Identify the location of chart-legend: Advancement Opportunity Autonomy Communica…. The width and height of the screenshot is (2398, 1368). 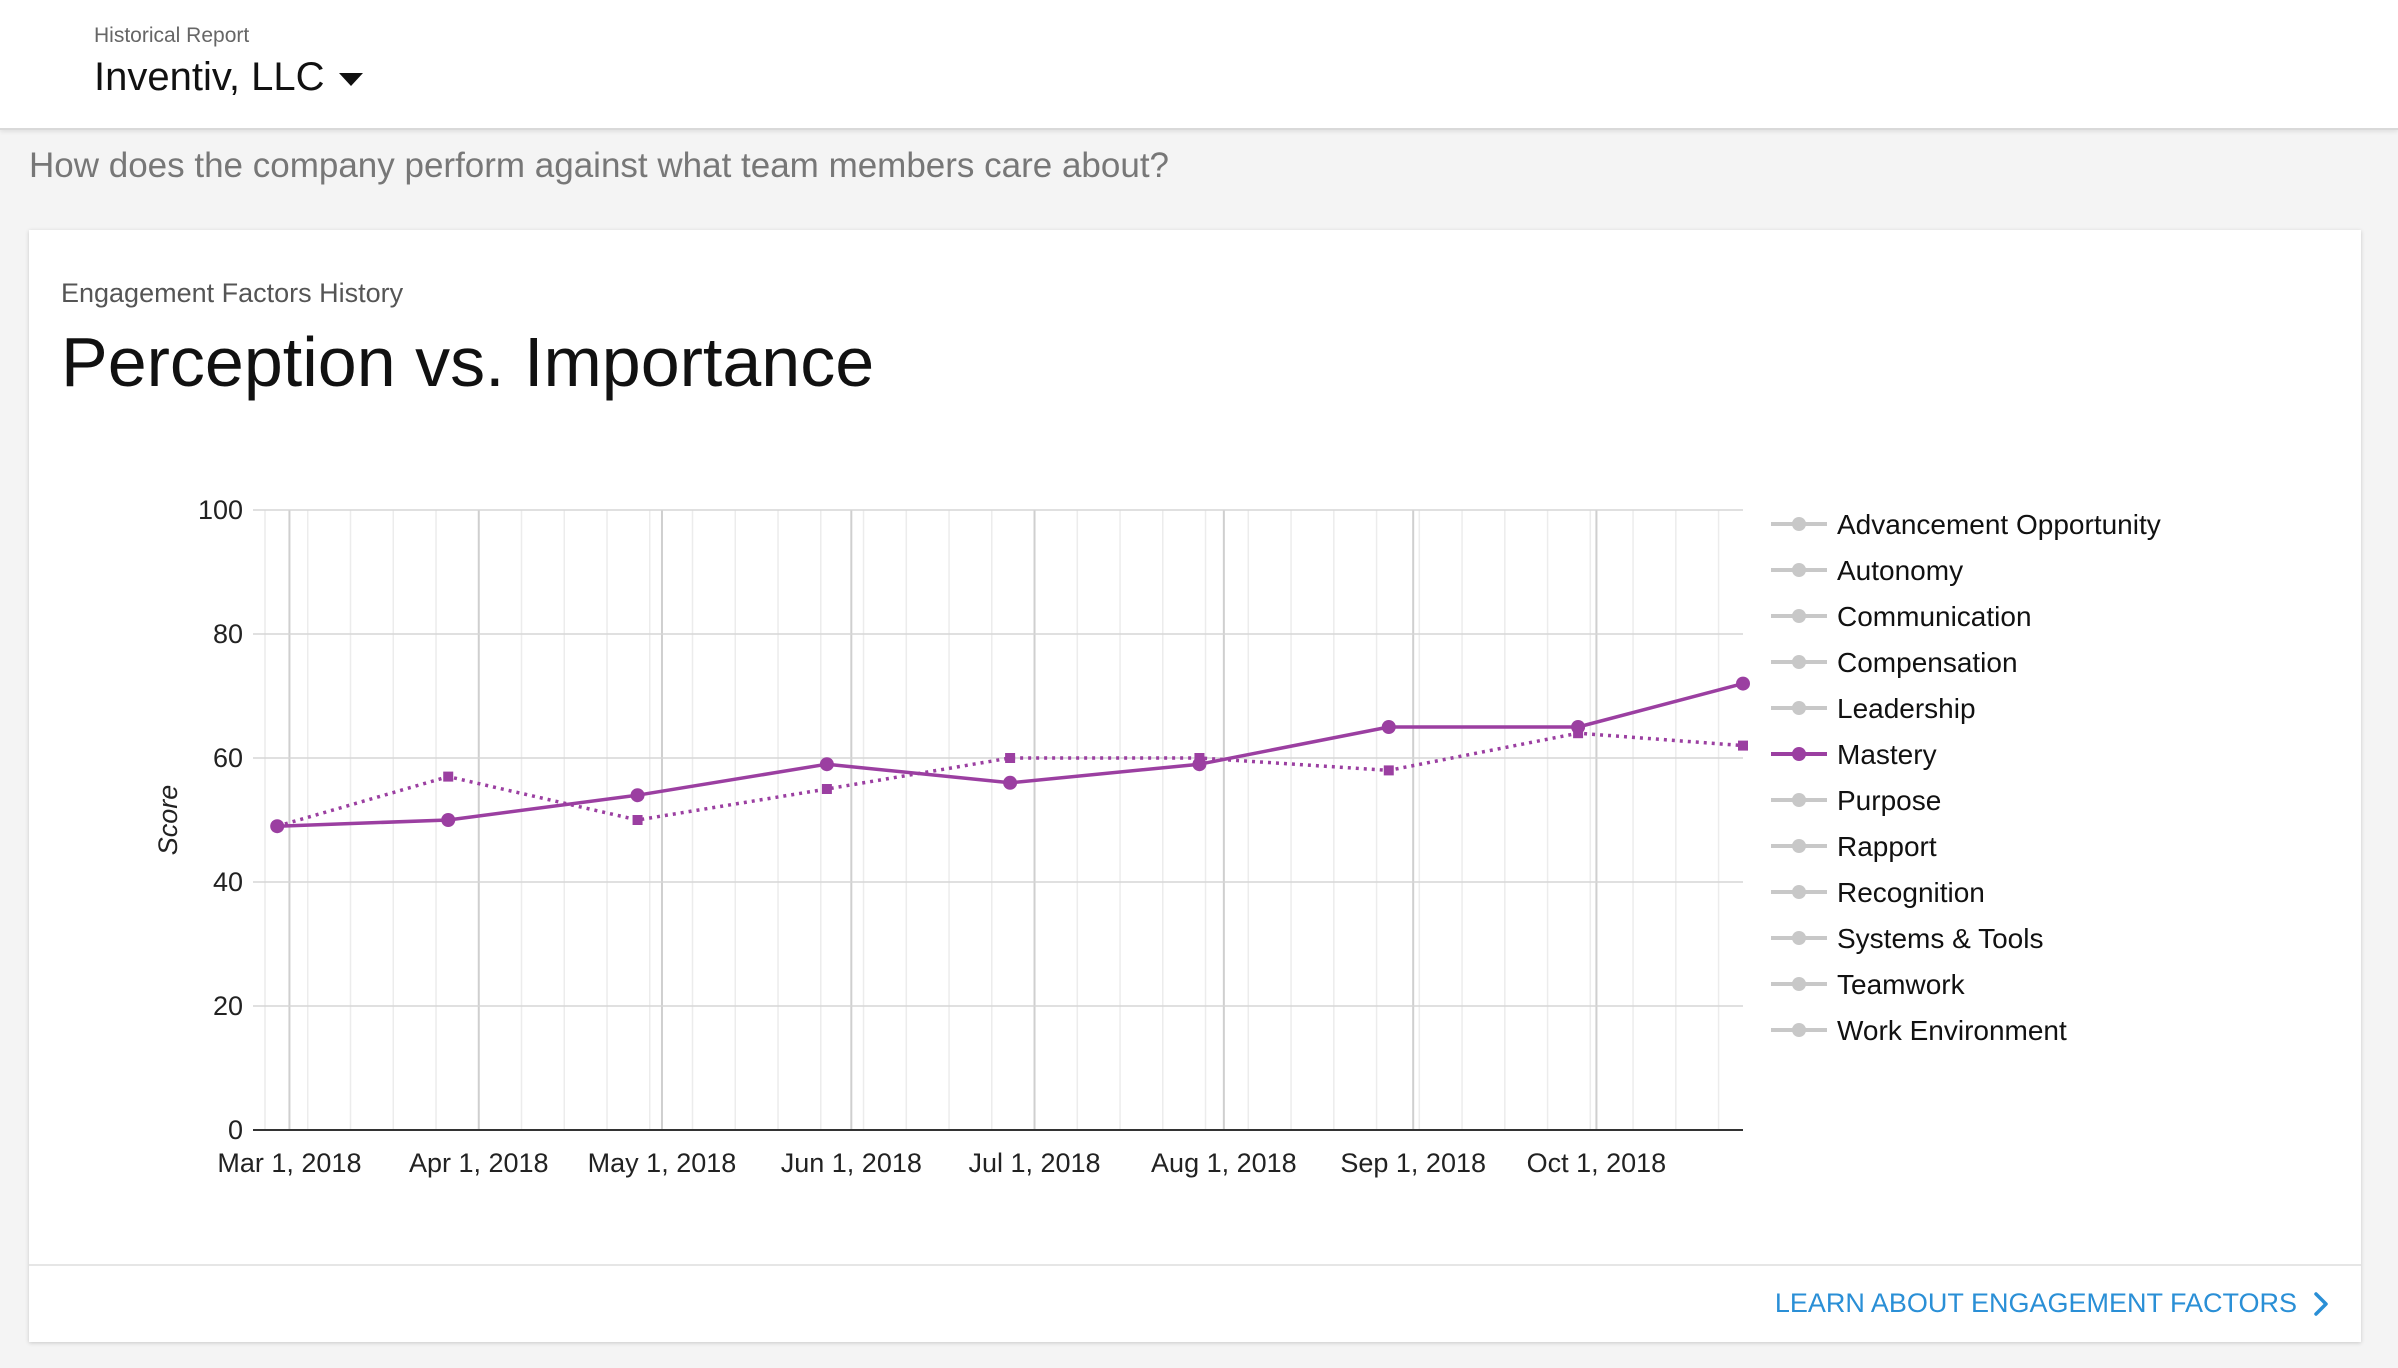
(1966, 777).